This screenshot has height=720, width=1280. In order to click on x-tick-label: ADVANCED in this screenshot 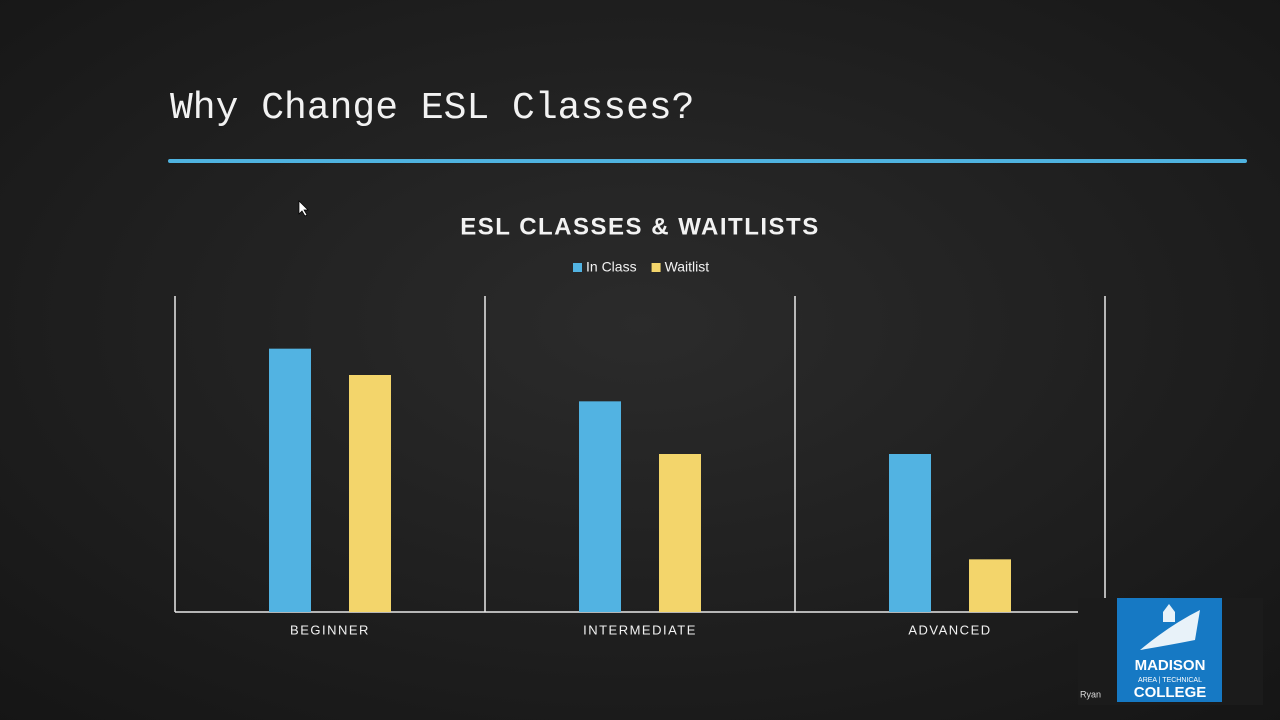, I will do `click(949, 629)`.